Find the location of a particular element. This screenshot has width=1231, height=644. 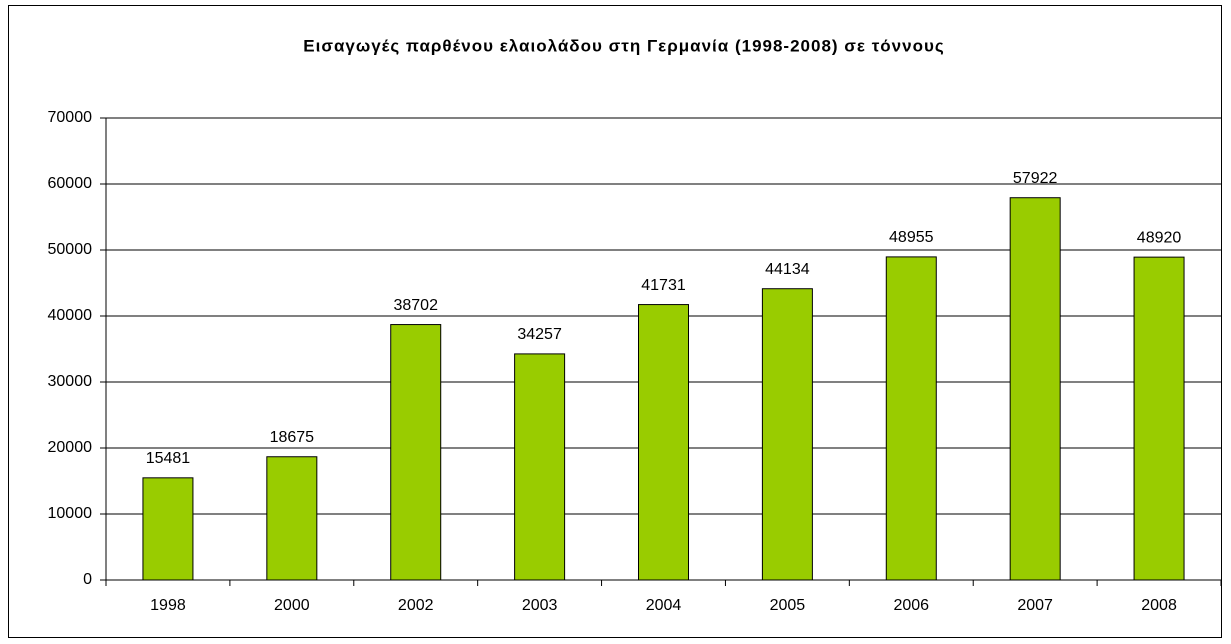

data-label: 38702 is located at coordinates (415, 305).